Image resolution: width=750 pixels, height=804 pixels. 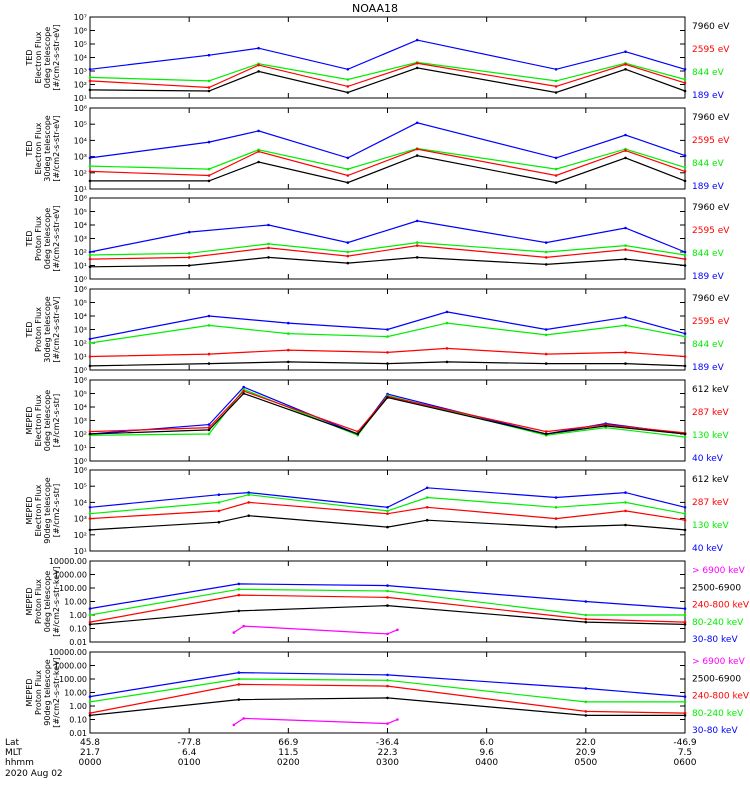 I want to click on legend-entry: 612 keV, so click(x=710, y=390).